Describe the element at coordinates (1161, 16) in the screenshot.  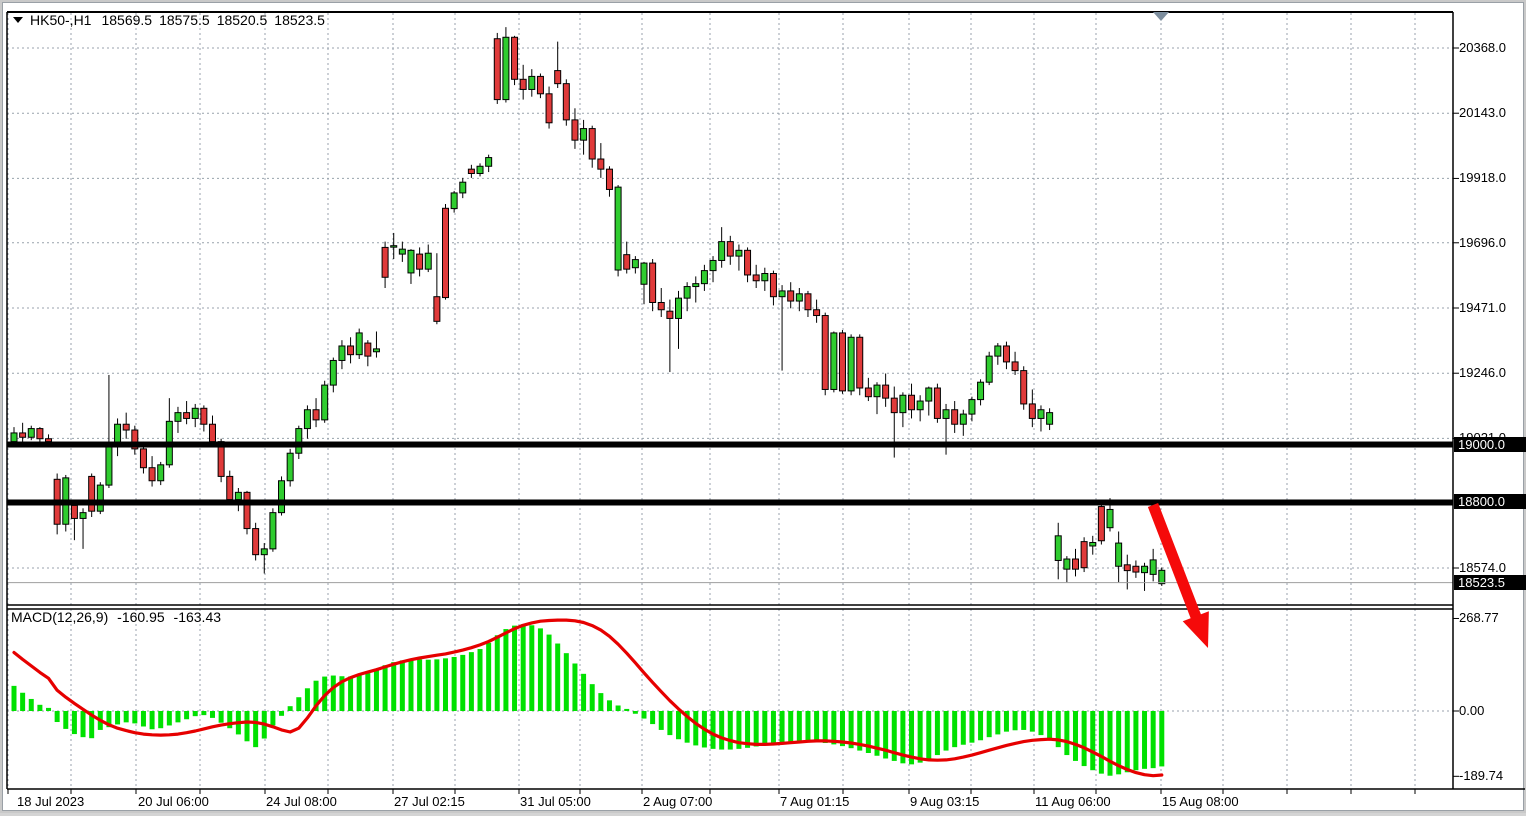
I see `scroll-to-end-icon` at that location.